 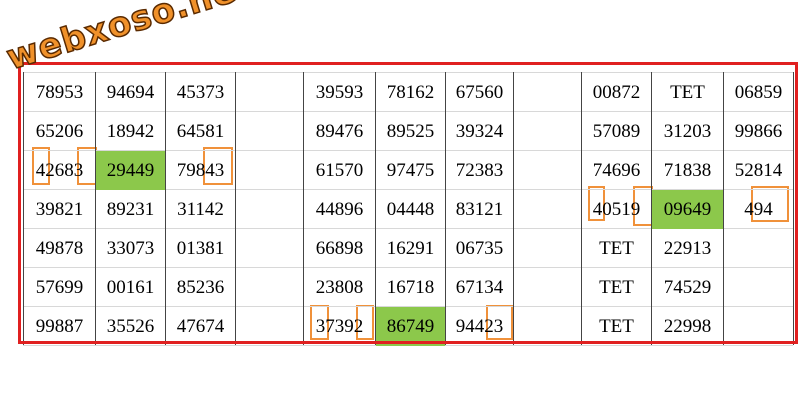 What do you see at coordinates (687, 209) in the screenshot?
I see `cell: 09649` at bounding box center [687, 209].